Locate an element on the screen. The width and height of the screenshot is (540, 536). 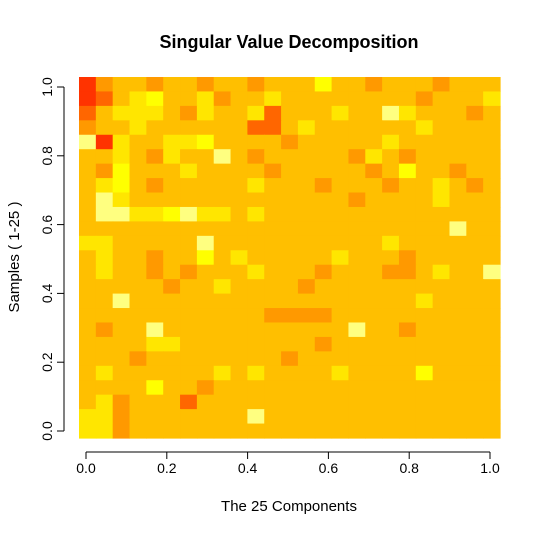
x-axis-label: The 25 Components is located at coordinates (289, 506).